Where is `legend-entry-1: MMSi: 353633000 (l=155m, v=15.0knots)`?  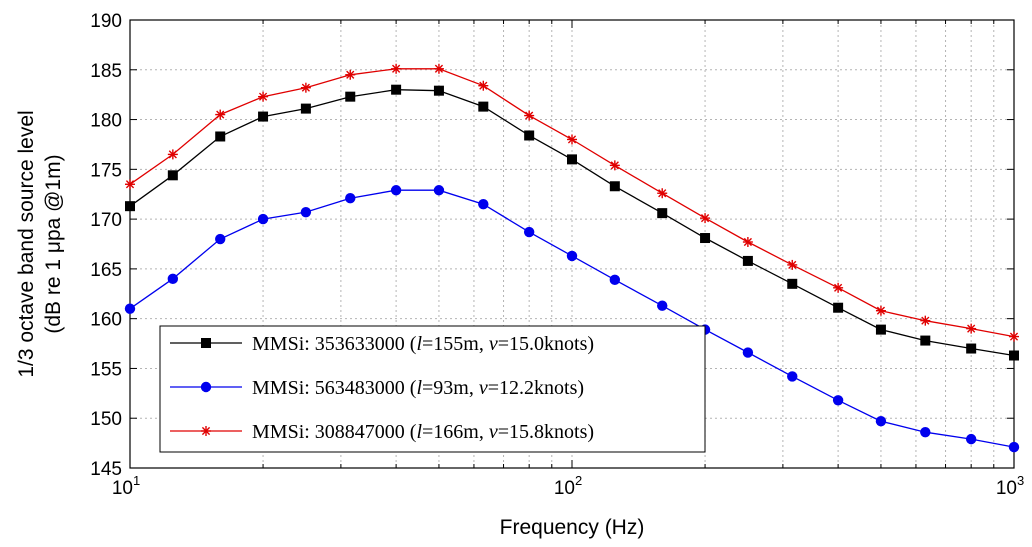 legend-entry-1: MMSi: 353633000 (l=155m, v=15.0knots) is located at coordinates (382, 344).